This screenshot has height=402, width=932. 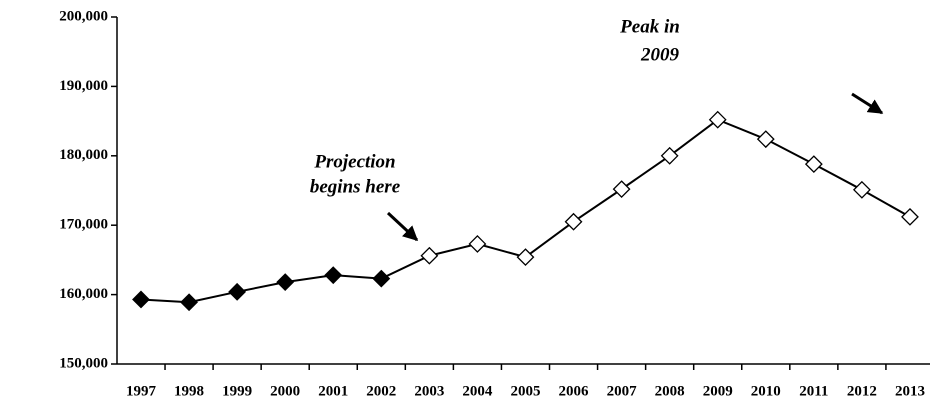 I want to click on x-tick-label: 2002, so click(x=381, y=391).